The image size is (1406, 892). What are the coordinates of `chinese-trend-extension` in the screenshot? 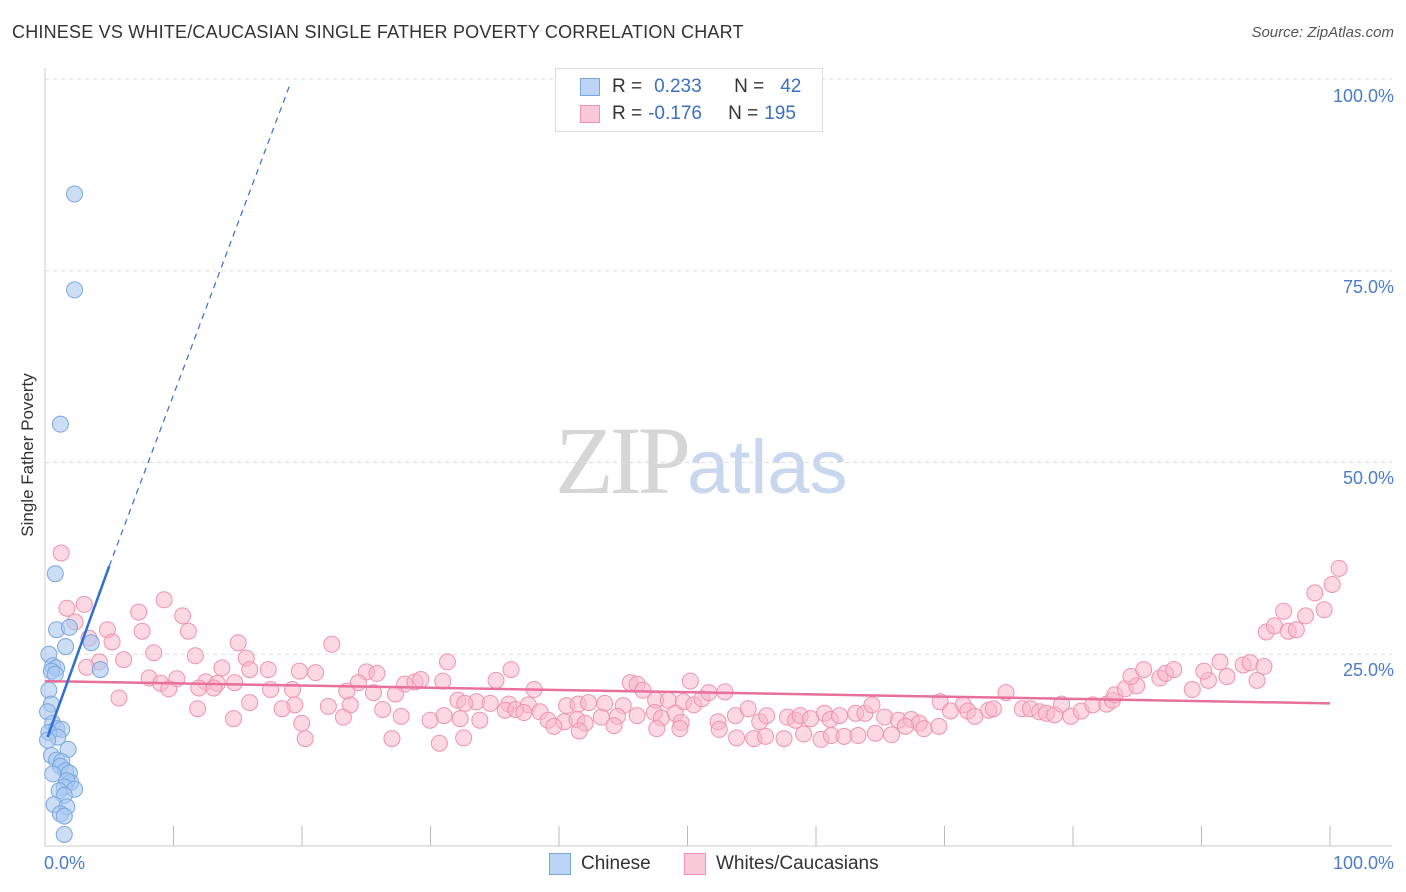 It's located at (199, 326).